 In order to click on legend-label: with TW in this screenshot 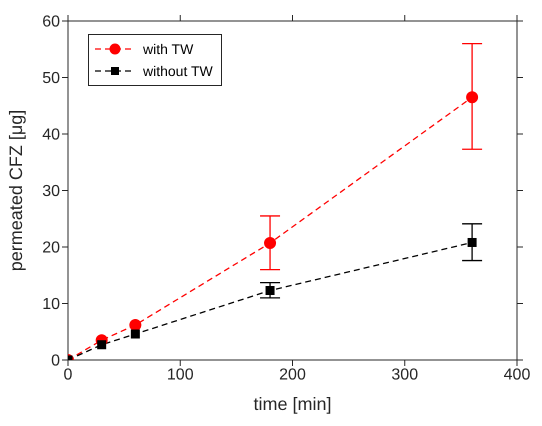, I will do `click(168, 49)`.